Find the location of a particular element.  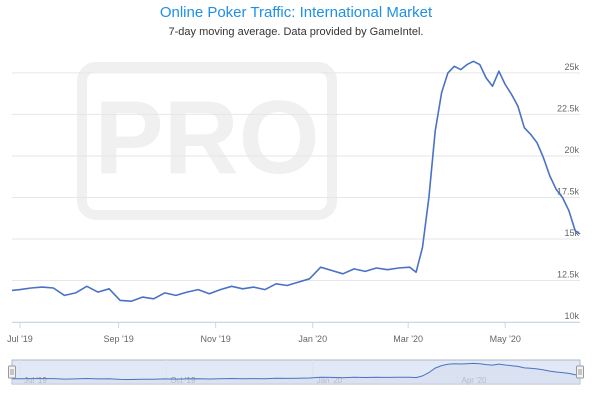

y-axis: 10k 12.5k 15k 17.5k 20k 22.5k 25k is located at coordinates (568, 191).